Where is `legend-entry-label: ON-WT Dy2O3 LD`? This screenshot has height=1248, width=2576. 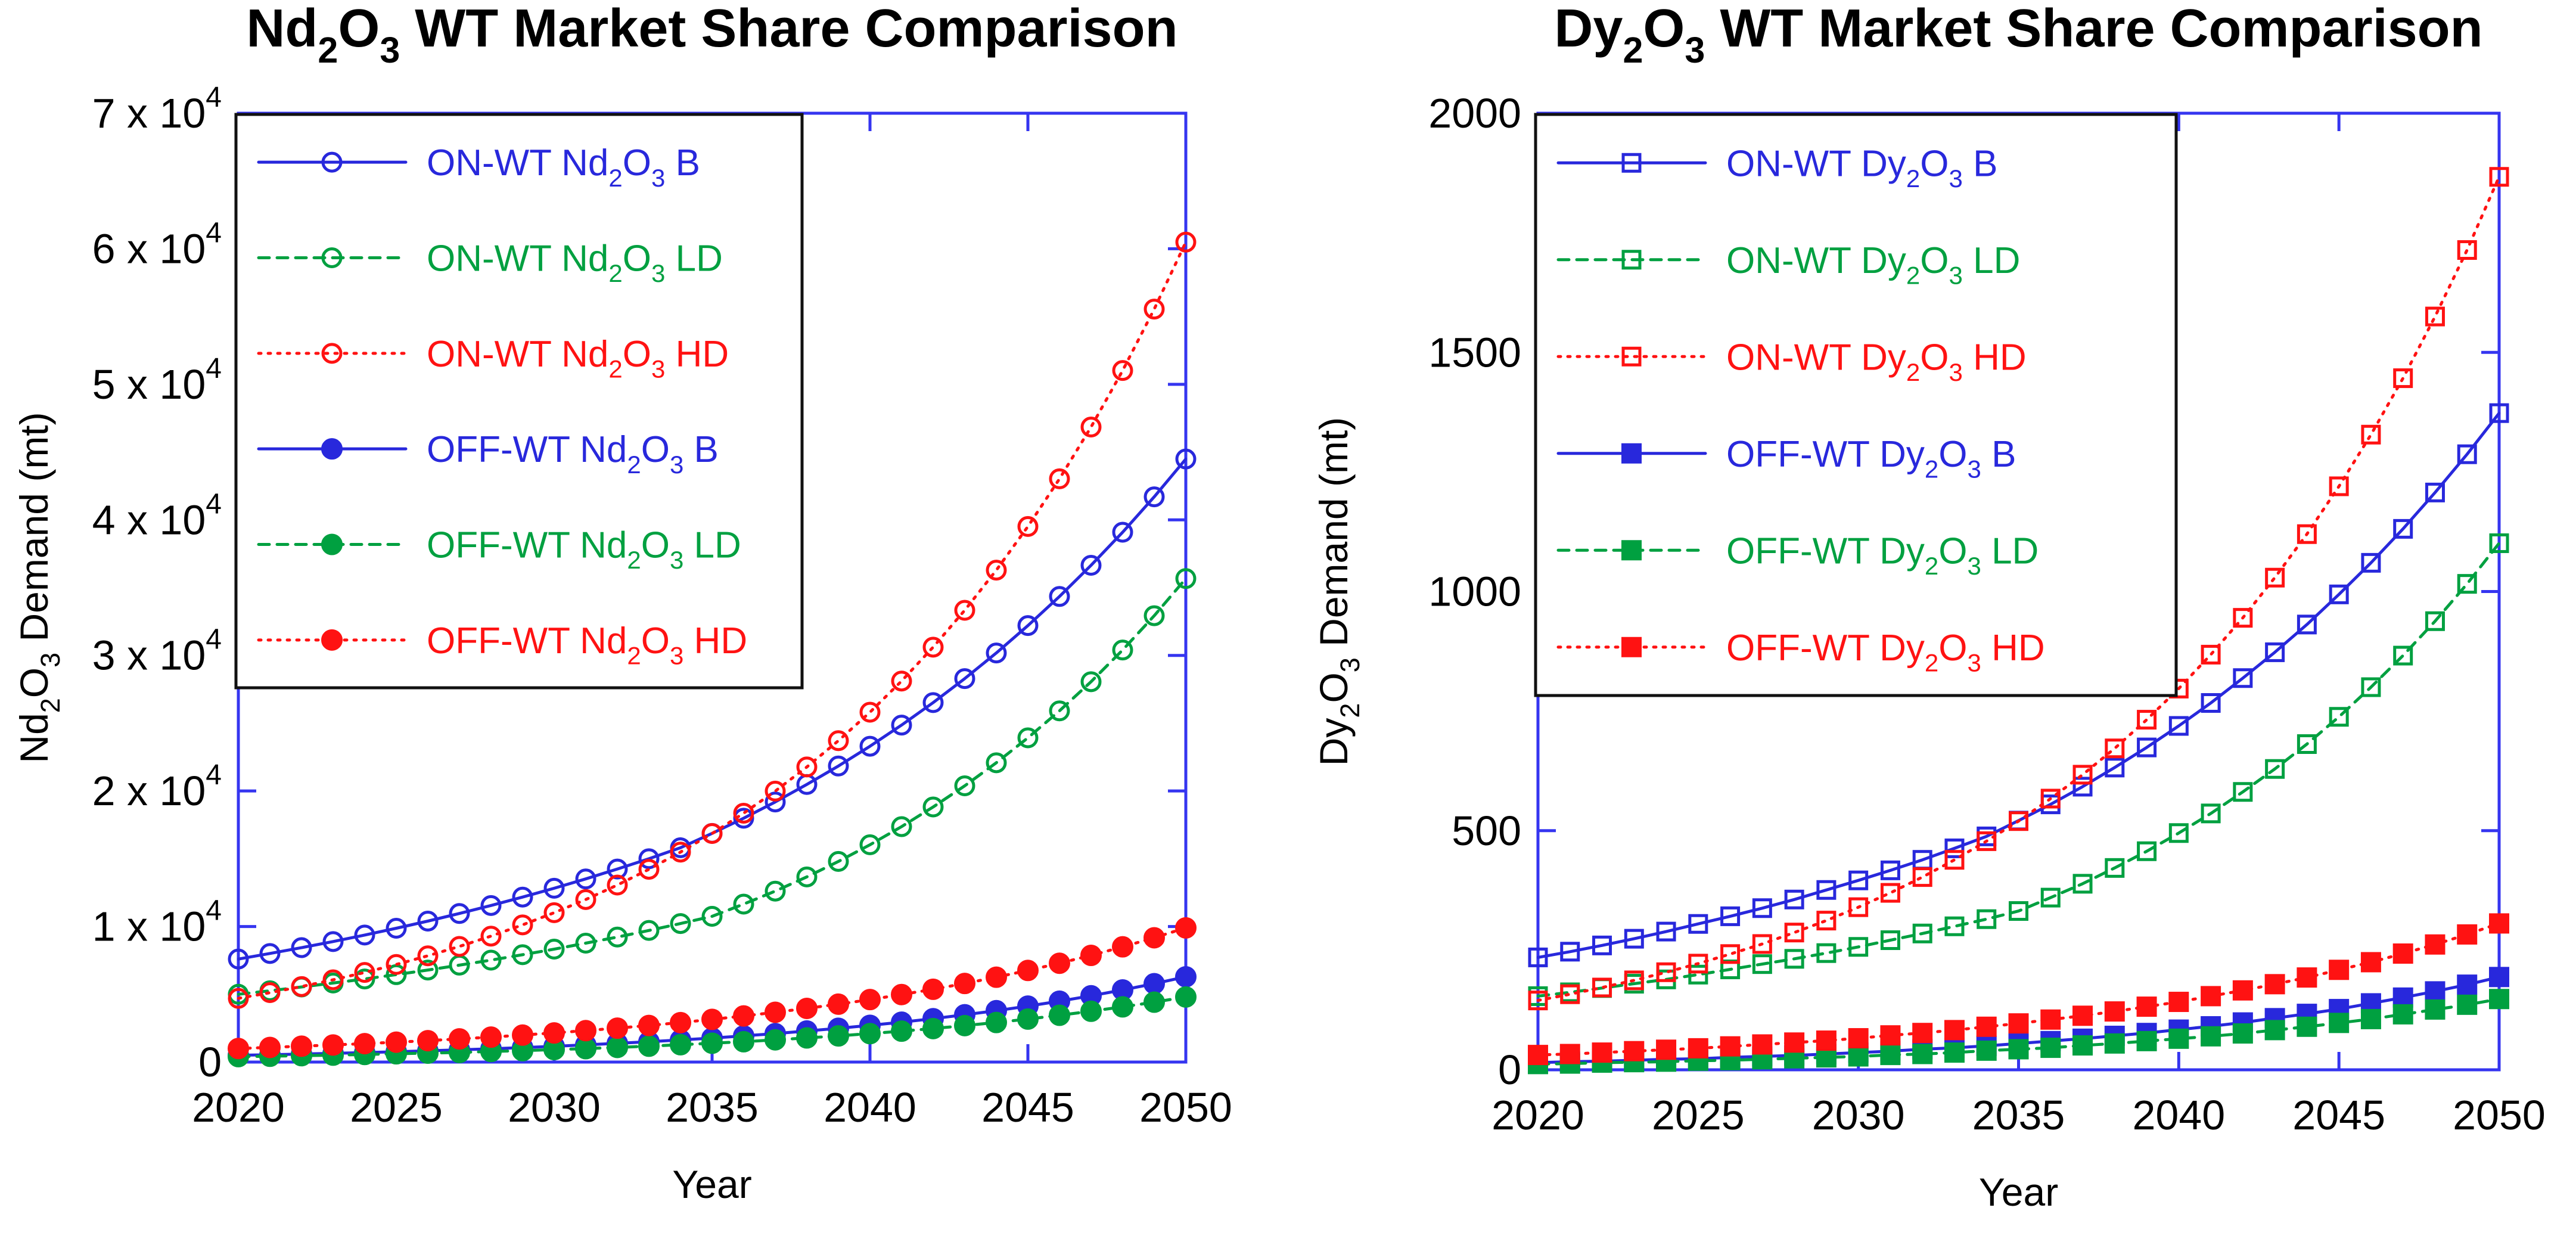 legend-entry-label: ON-WT Dy2O3 LD is located at coordinates (1873, 265).